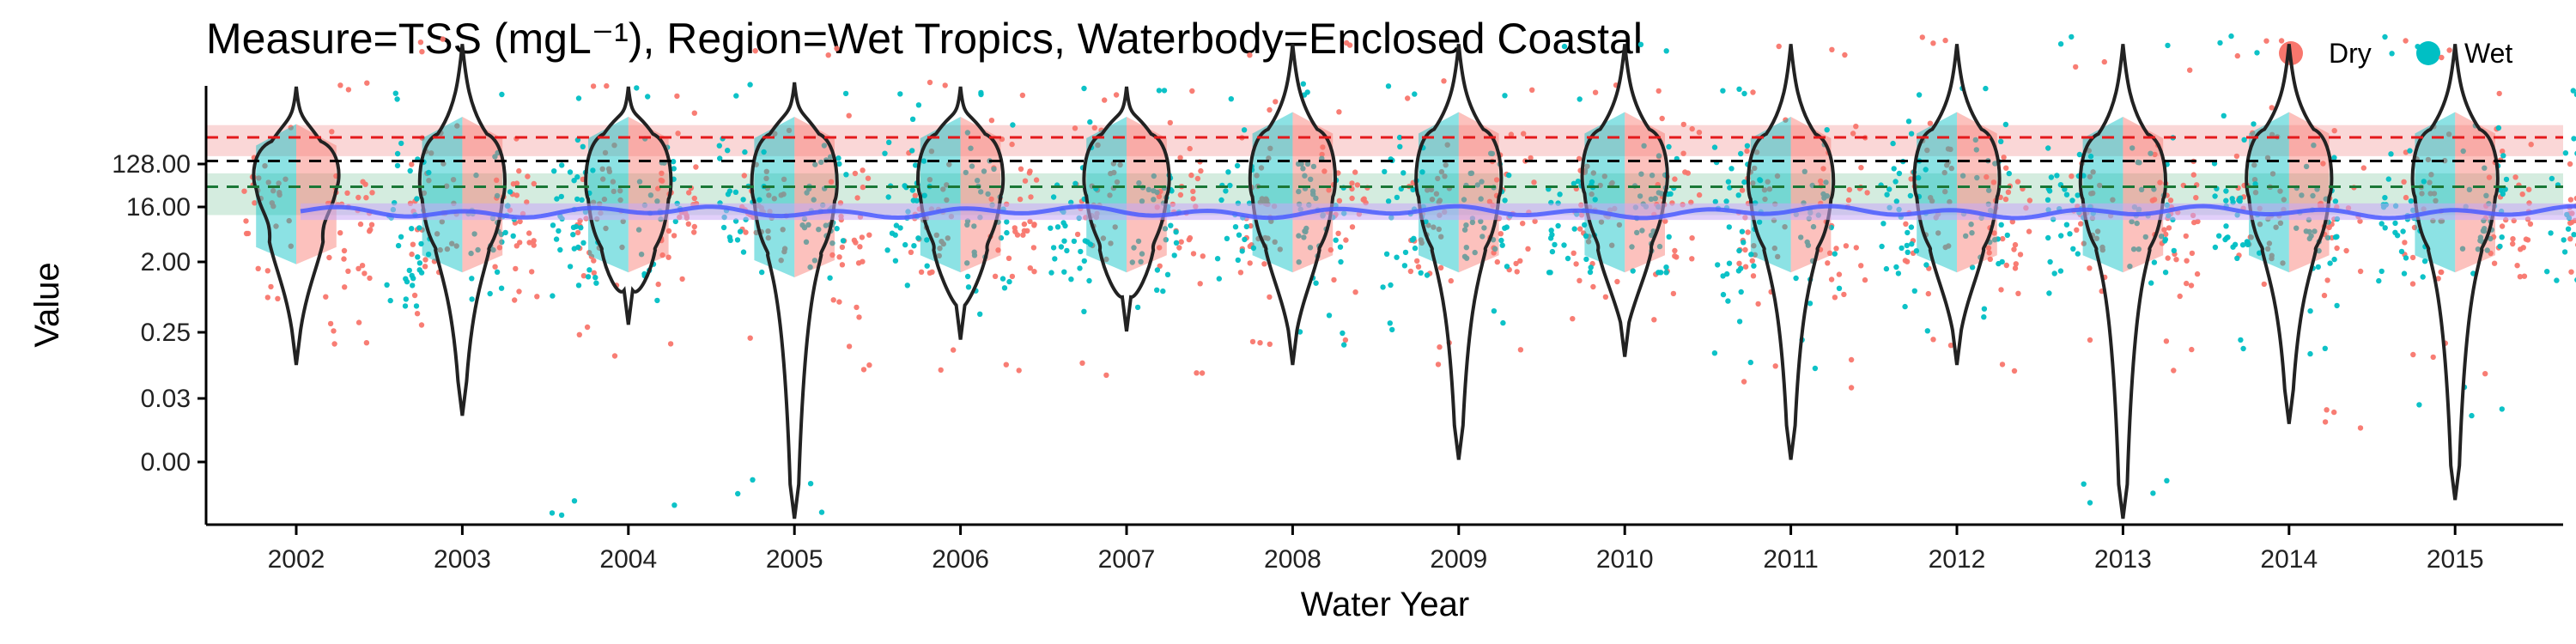  What do you see at coordinates (2329, 262) in the screenshot?
I see `data-point-wet-2014` at bounding box center [2329, 262].